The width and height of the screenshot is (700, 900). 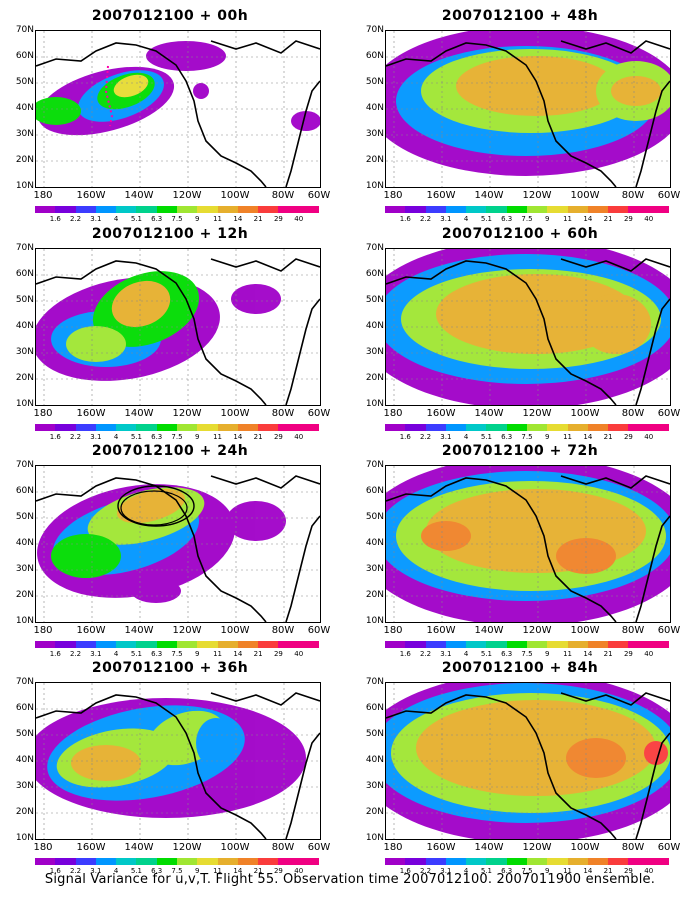 What do you see at coordinates (278, 437) in the screenshot?
I see `colorbar-tick-label: 29` at bounding box center [278, 437].